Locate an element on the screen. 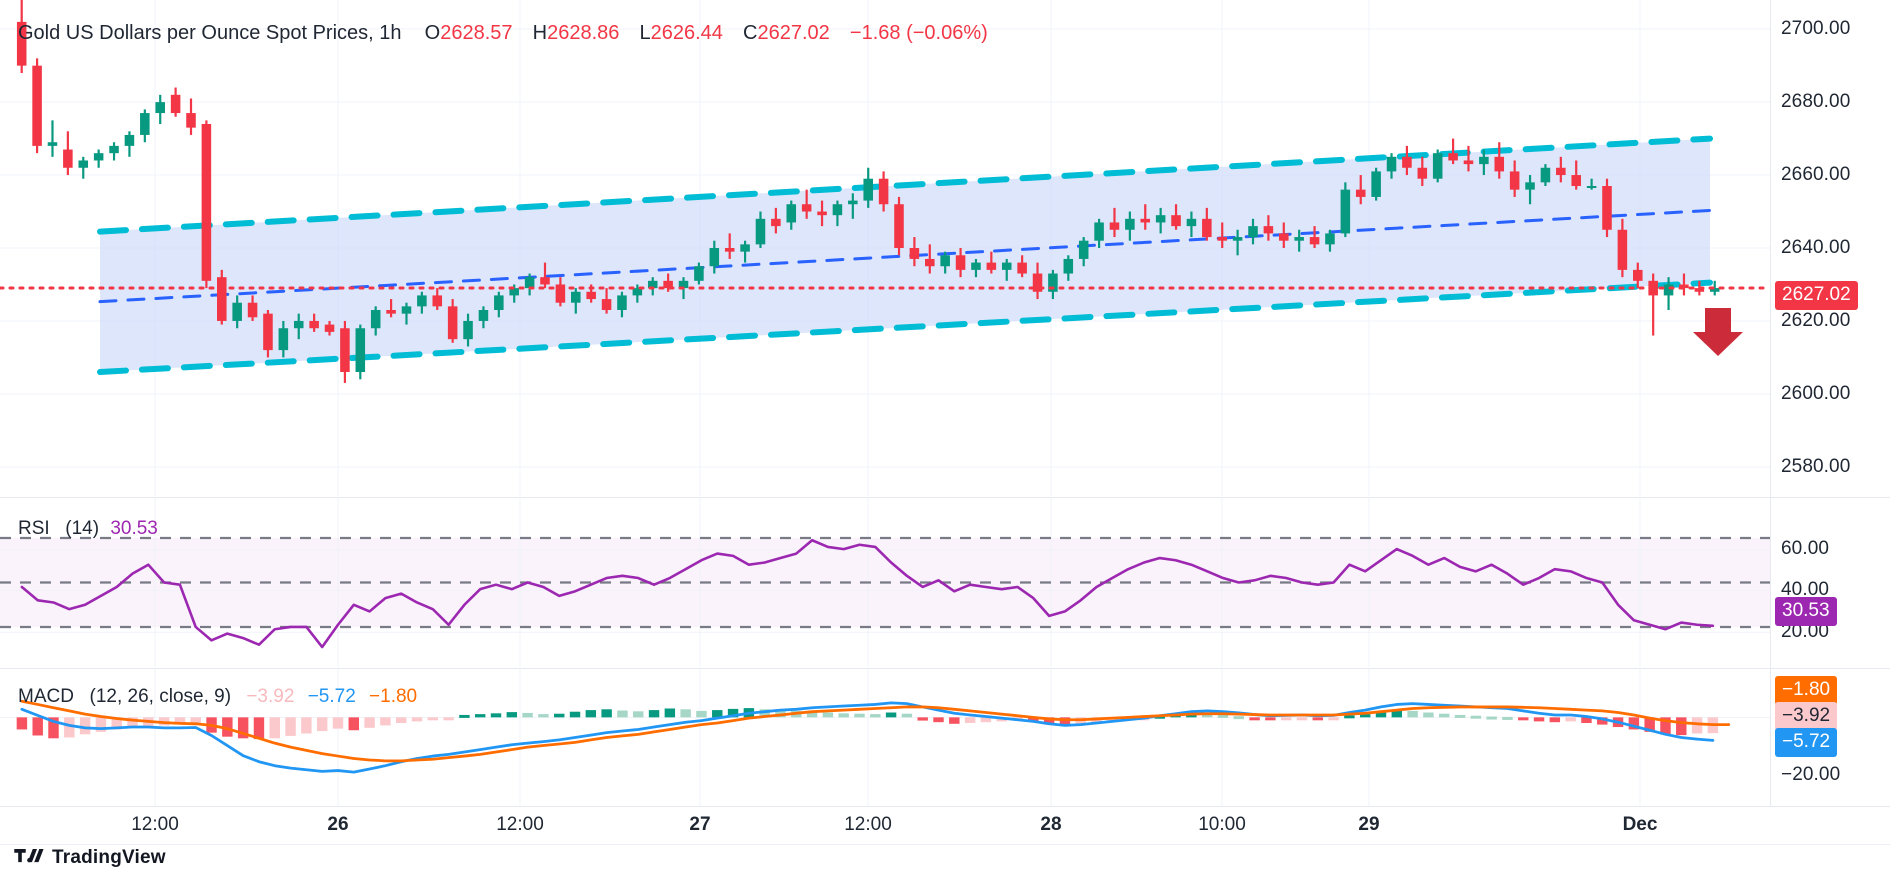  price-tick-label: 2620.00 is located at coordinates (1816, 320).